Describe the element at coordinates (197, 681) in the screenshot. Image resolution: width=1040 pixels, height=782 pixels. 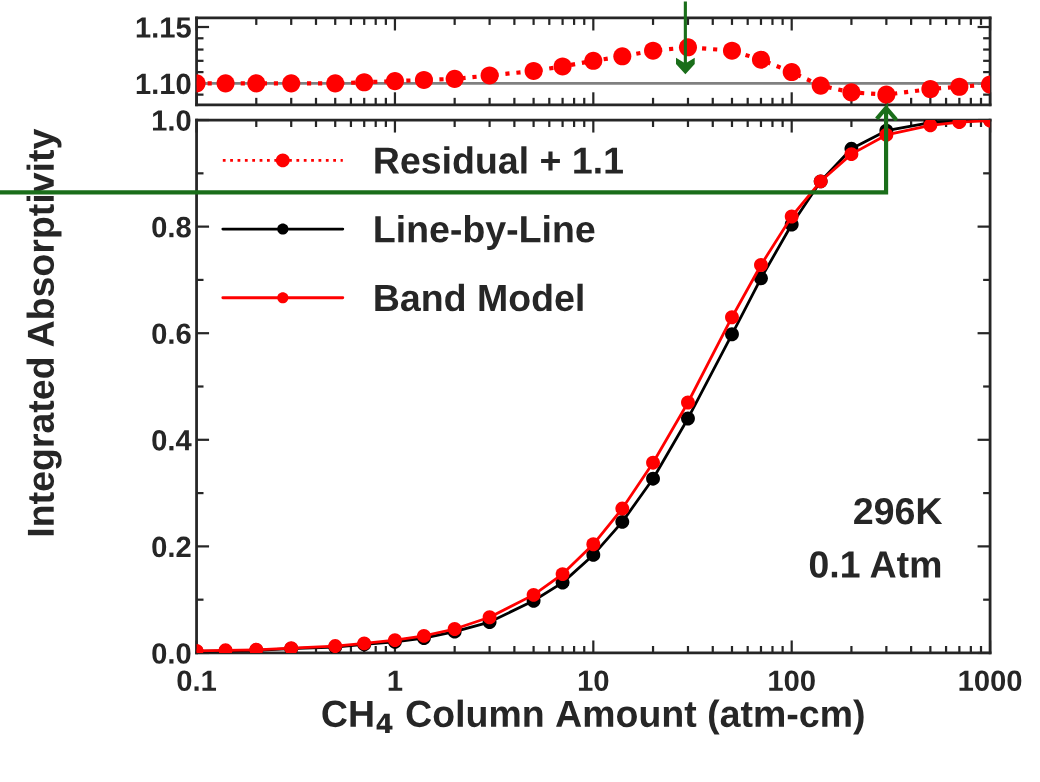
I see `x-tick-label: 0.1` at that location.